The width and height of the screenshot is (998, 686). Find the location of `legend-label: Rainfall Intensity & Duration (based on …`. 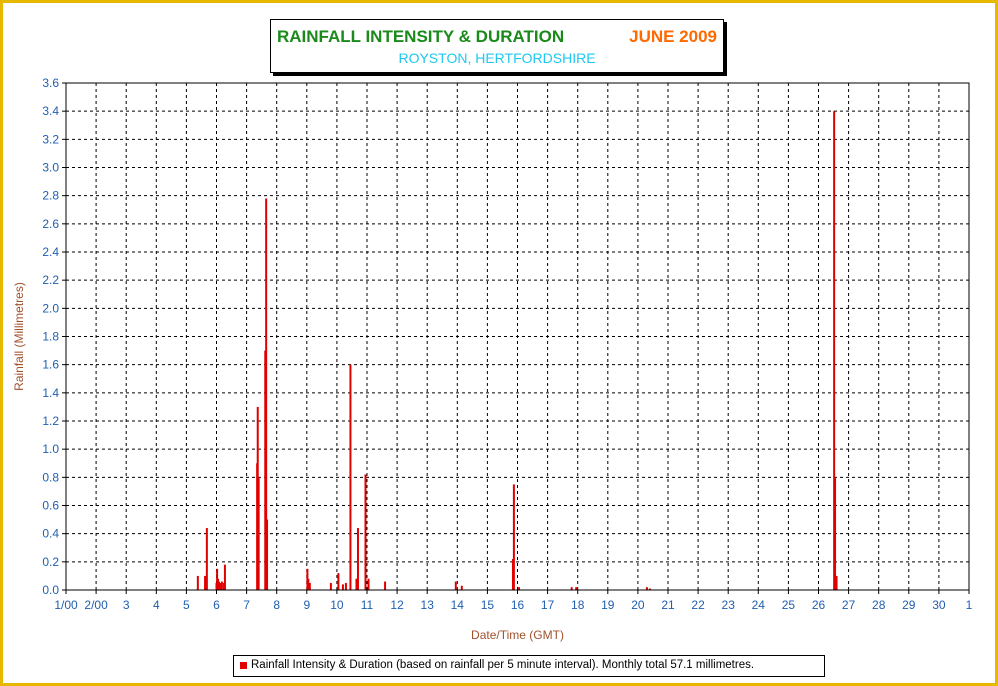

legend-label: Rainfall Intensity & Duration (based on … is located at coordinates (503, 665).